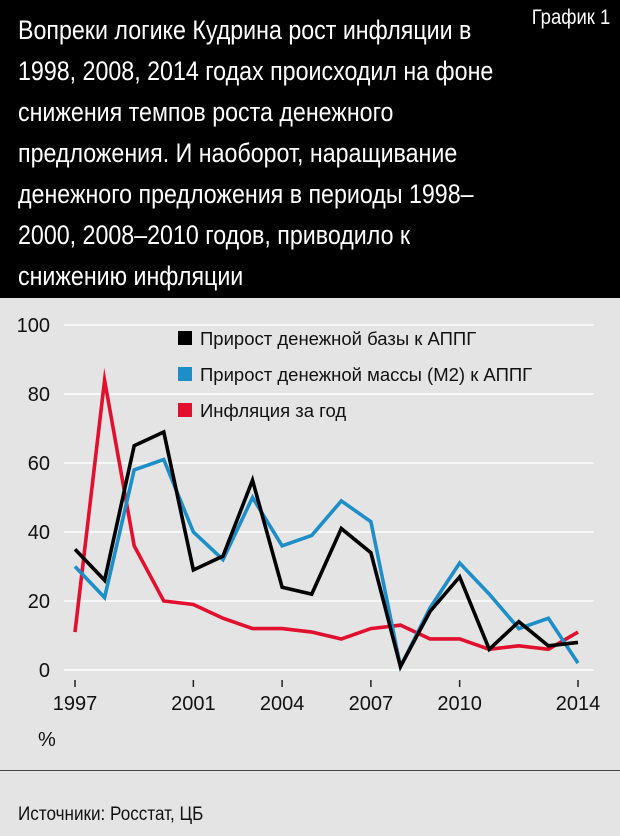 Image resolution: width=620 pixels, height=836 pixels. Describe the element at coordinates (366, 374) in the screenshot. I see `legend-label-1: Прирост денежной массы (М2) к АППГ` at that location.